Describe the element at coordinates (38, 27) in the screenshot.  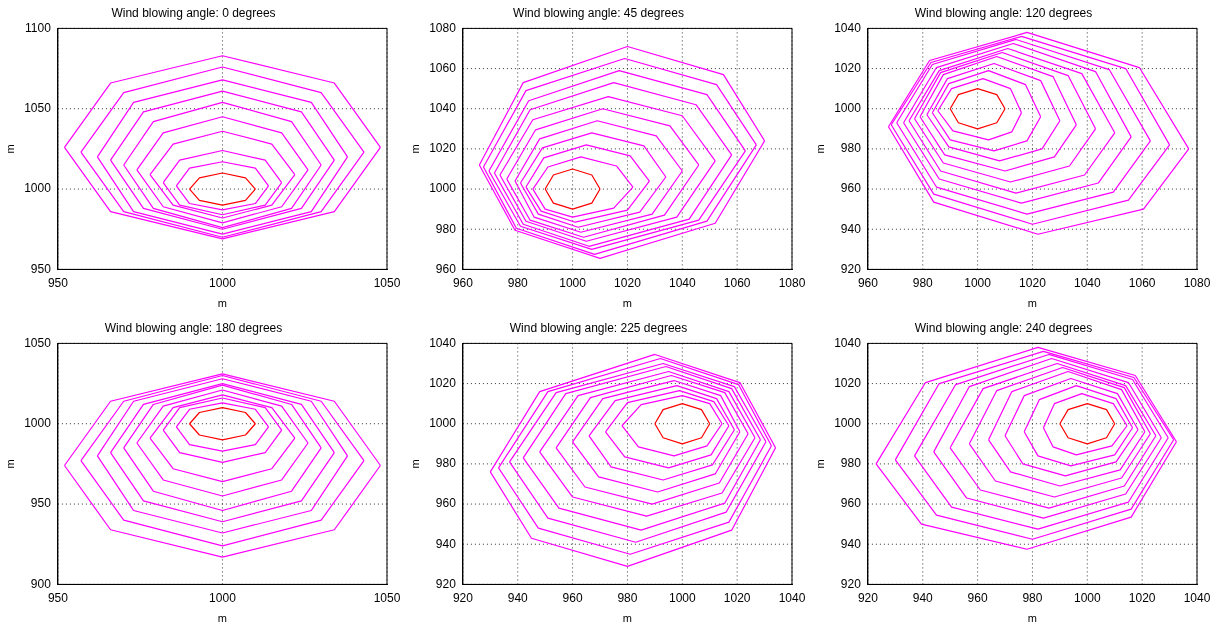
I see `y-tick-label: 1100` at that location.